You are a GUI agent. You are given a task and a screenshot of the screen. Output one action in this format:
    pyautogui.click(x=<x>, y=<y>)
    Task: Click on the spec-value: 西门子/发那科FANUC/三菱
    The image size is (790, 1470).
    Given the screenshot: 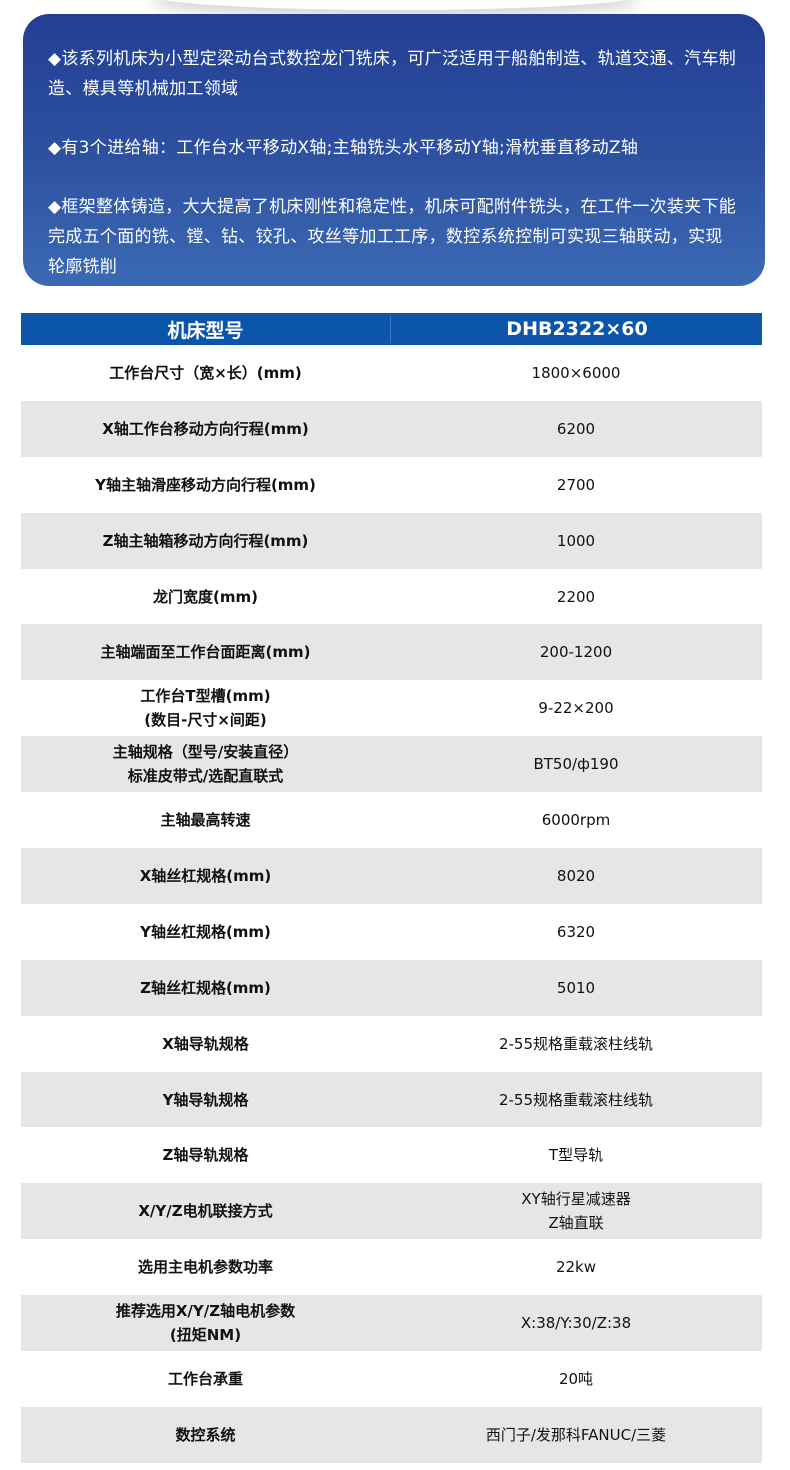 What is the action you would take?
    pyautogui.click(x=576, y=1434)
    